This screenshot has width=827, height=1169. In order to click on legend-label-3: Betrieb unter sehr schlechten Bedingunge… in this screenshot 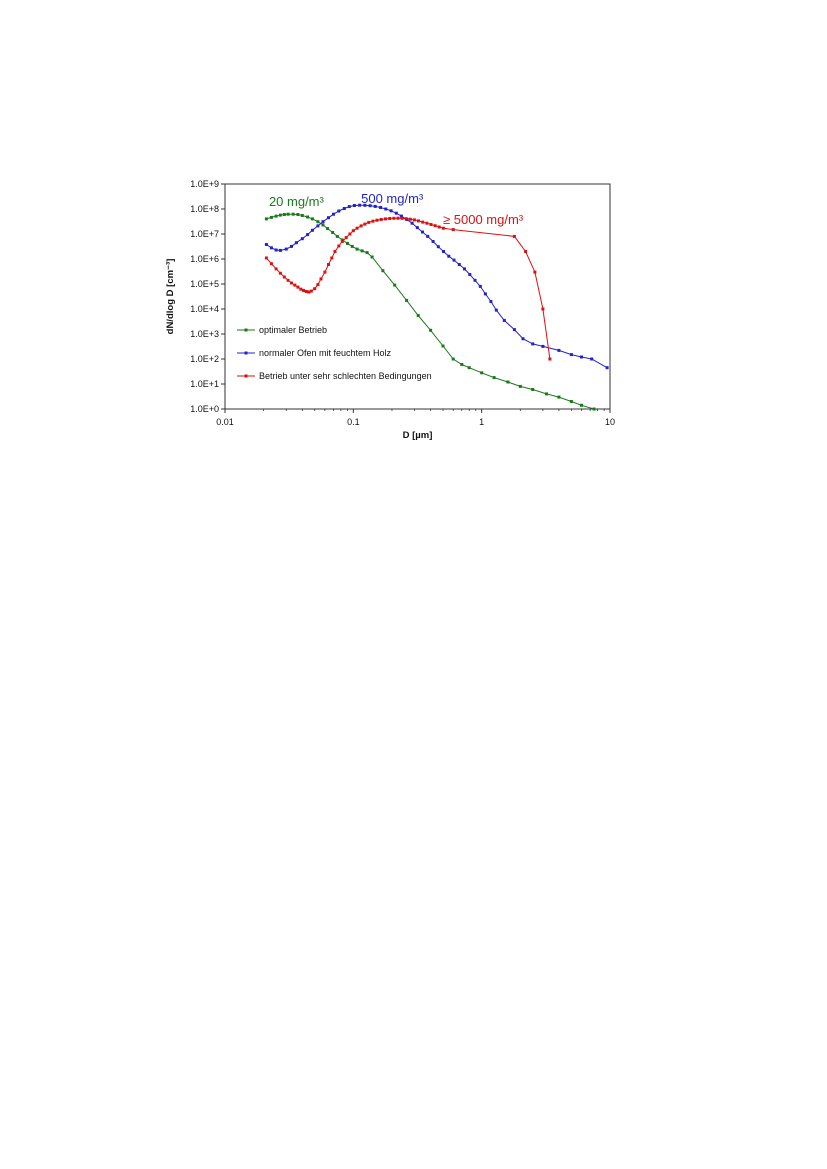, I will do `click(345, 376)`.